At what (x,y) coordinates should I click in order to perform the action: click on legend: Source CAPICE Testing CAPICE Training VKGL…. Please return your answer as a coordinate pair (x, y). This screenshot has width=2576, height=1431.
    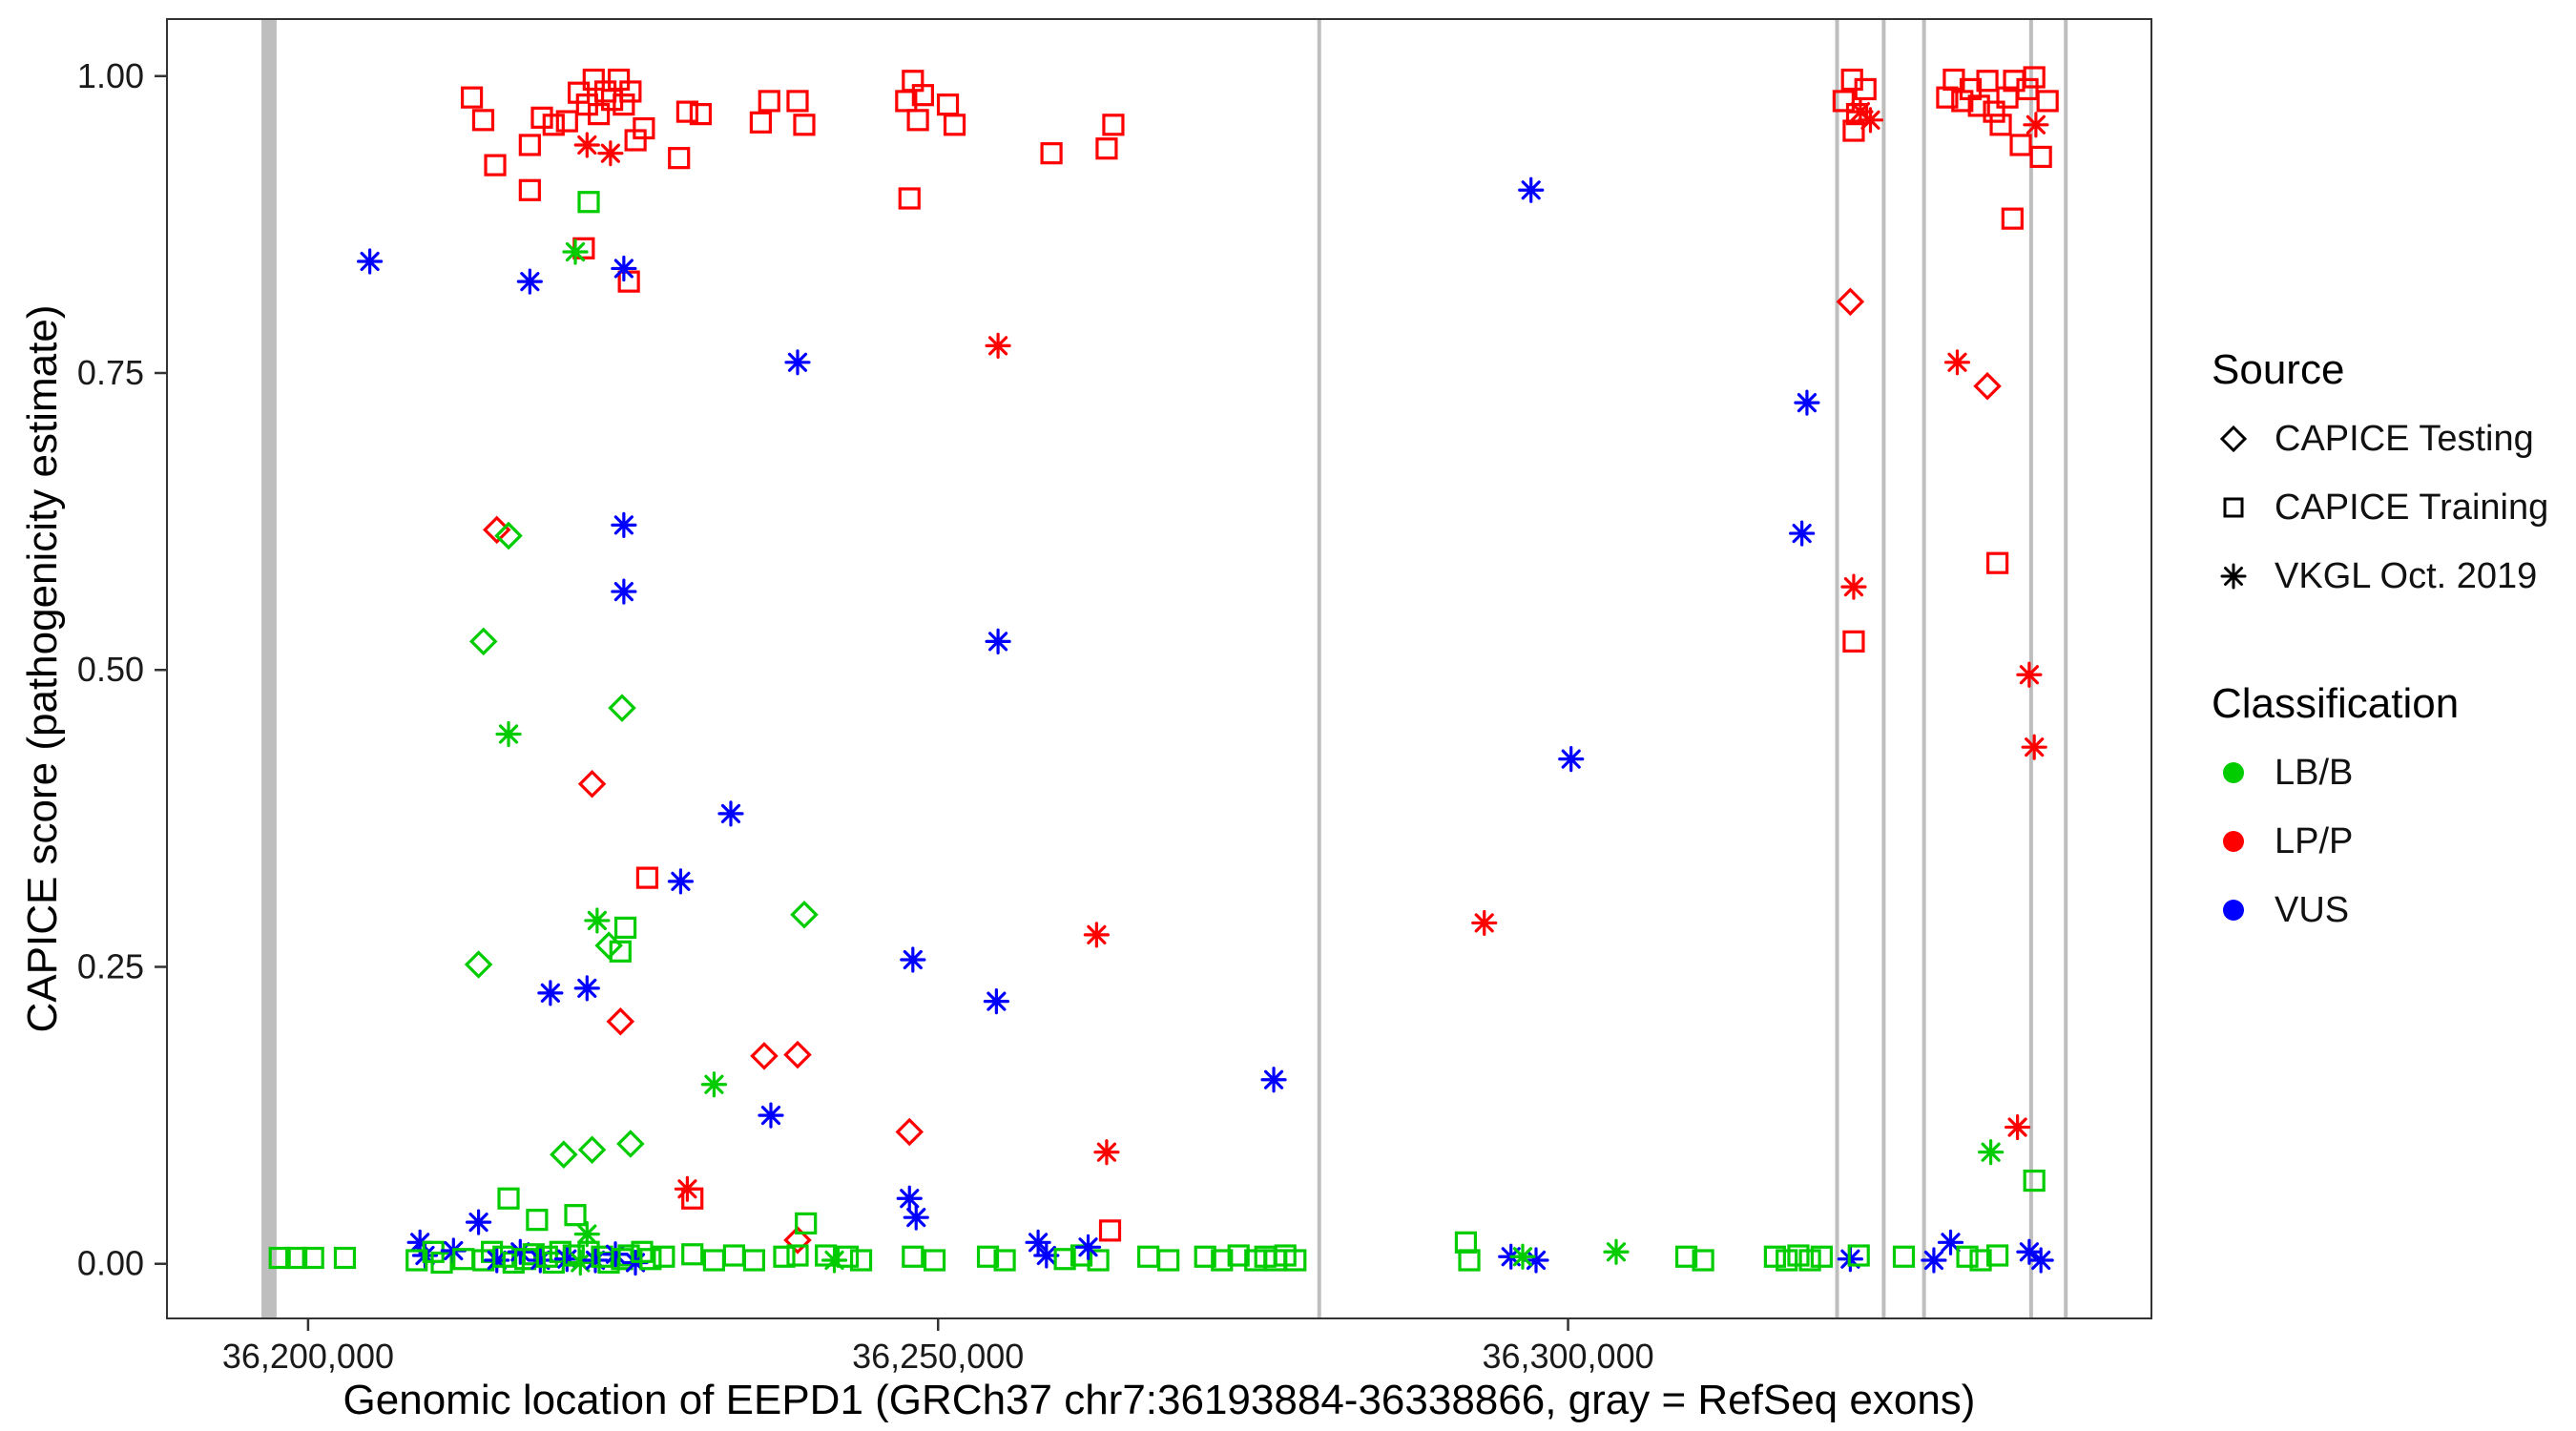
    Looking at the image, I should click on (2393, 670).